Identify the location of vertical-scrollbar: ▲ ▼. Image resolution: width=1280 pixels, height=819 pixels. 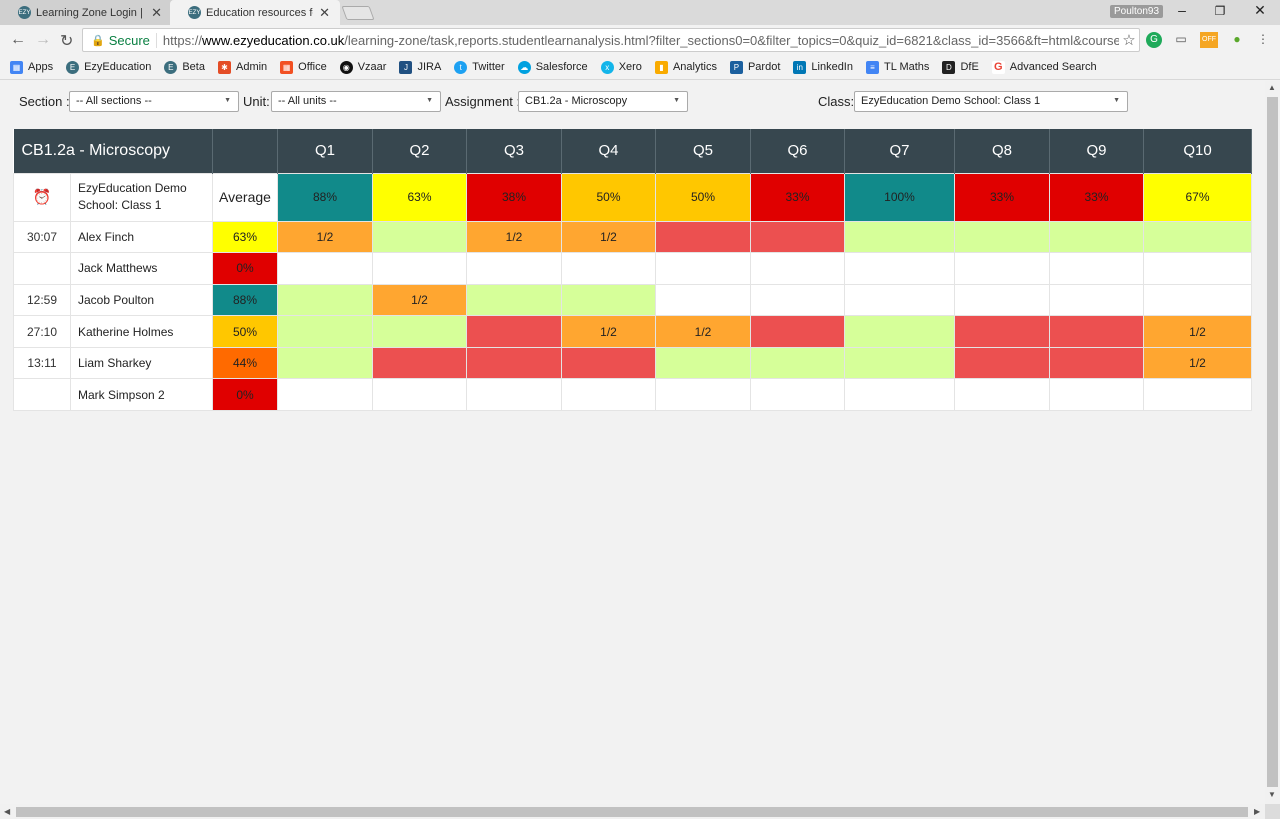
(1272, 442).